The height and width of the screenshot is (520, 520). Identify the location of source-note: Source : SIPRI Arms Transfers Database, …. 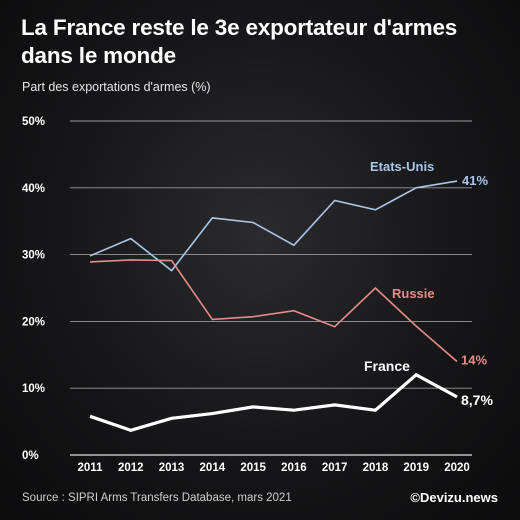
(157, 498).